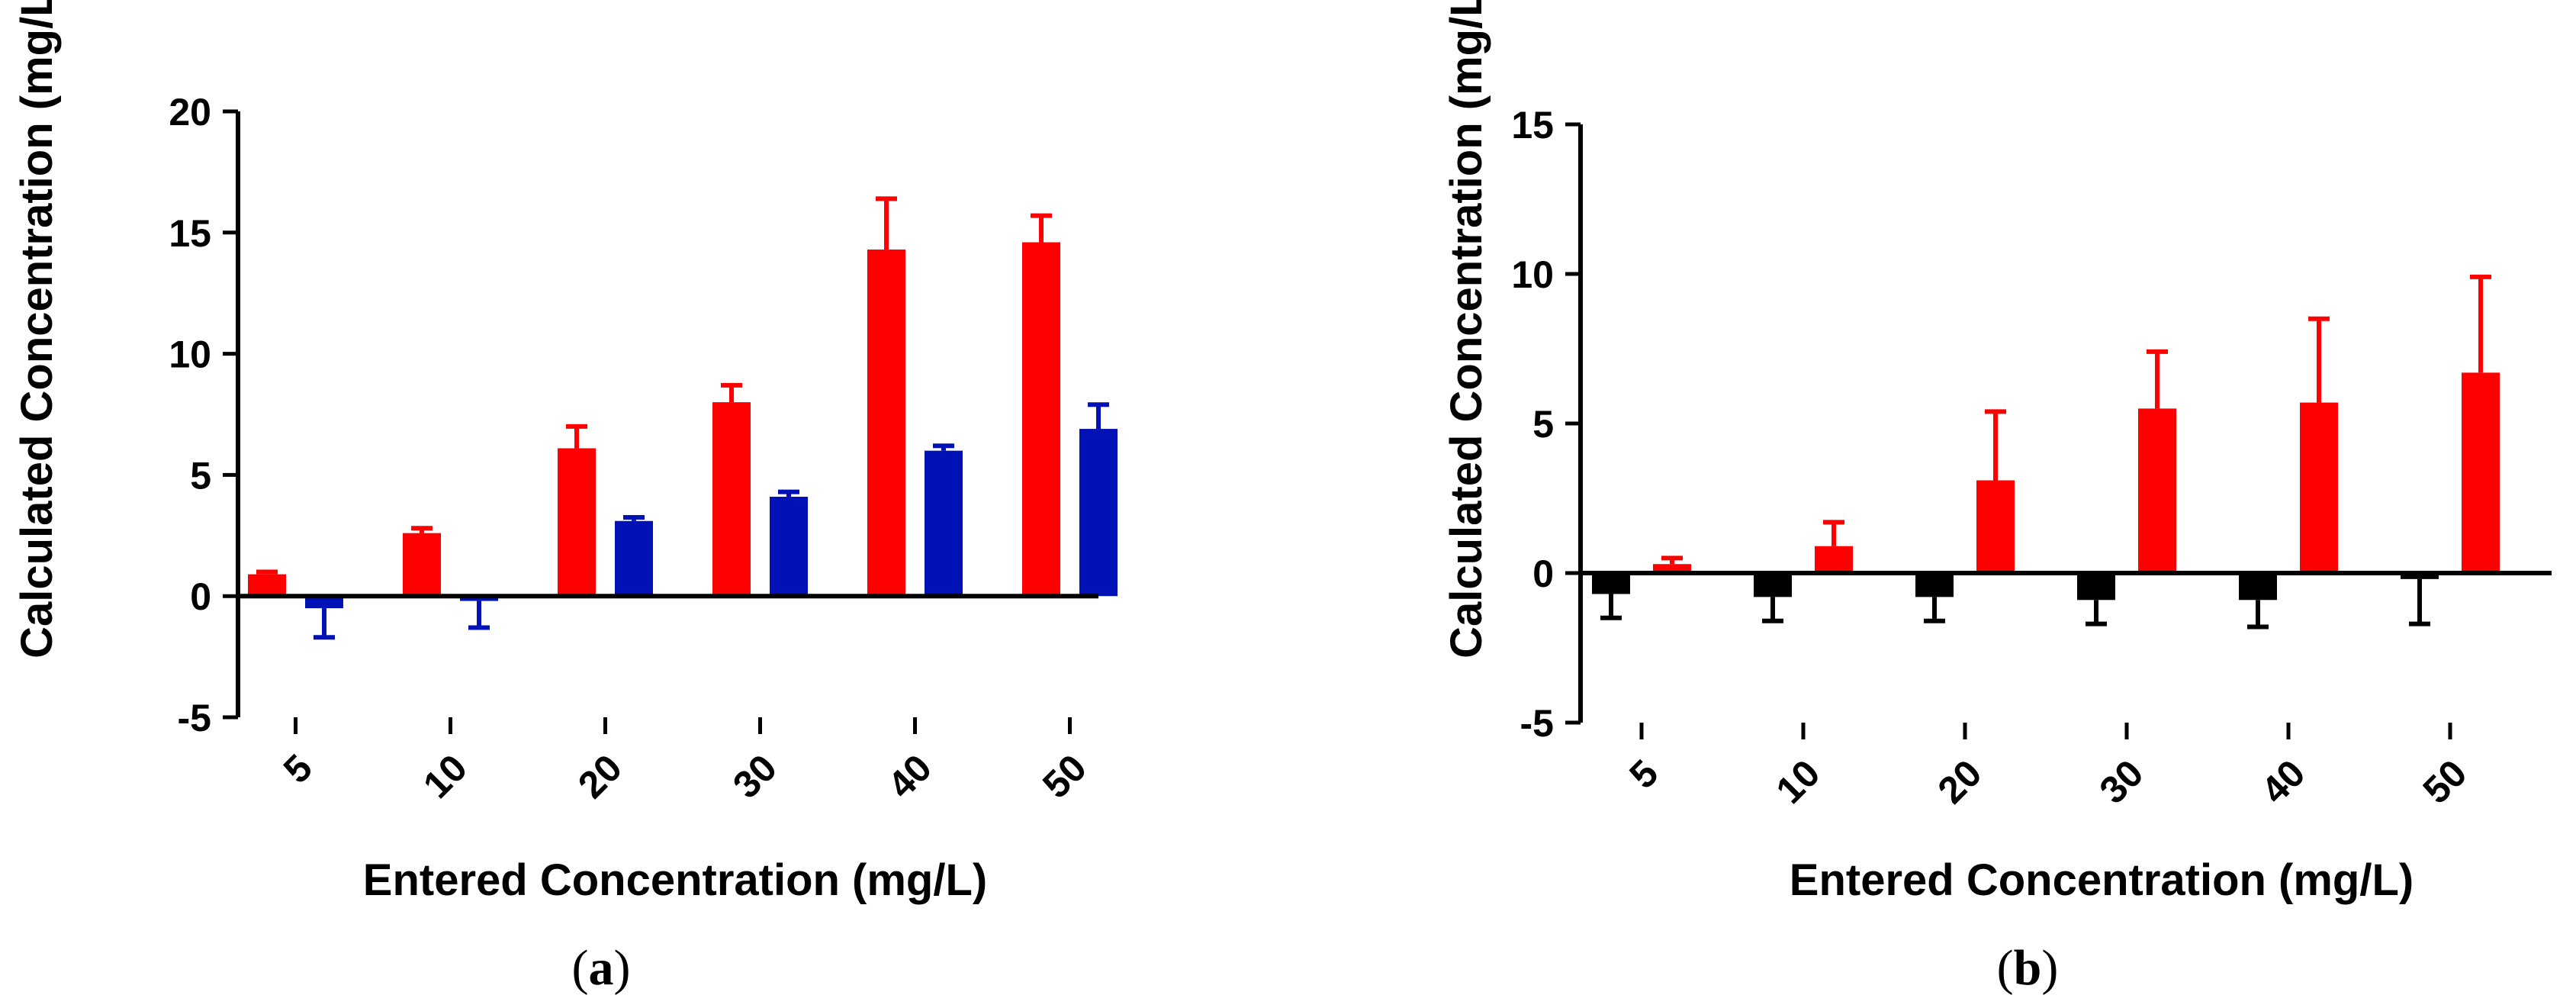 The height and width of the screenshot is (1008, 2576). I want to click on panel-a-label: (a), so click(602, 968).